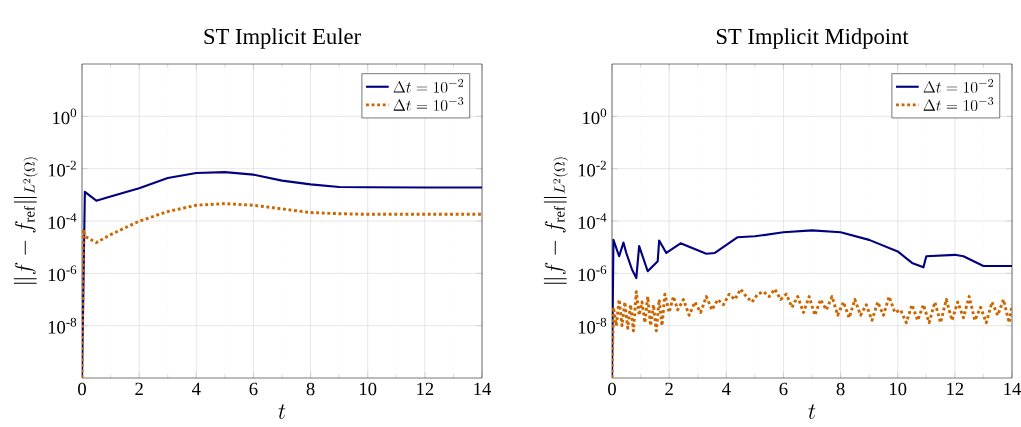 The height and width of the screenshot is (427, 1021). What do you see at coordinates (282, 38) in the screenshot?
I see `chart-title: ST Implicit Euler` at bounding box center [282, 38].